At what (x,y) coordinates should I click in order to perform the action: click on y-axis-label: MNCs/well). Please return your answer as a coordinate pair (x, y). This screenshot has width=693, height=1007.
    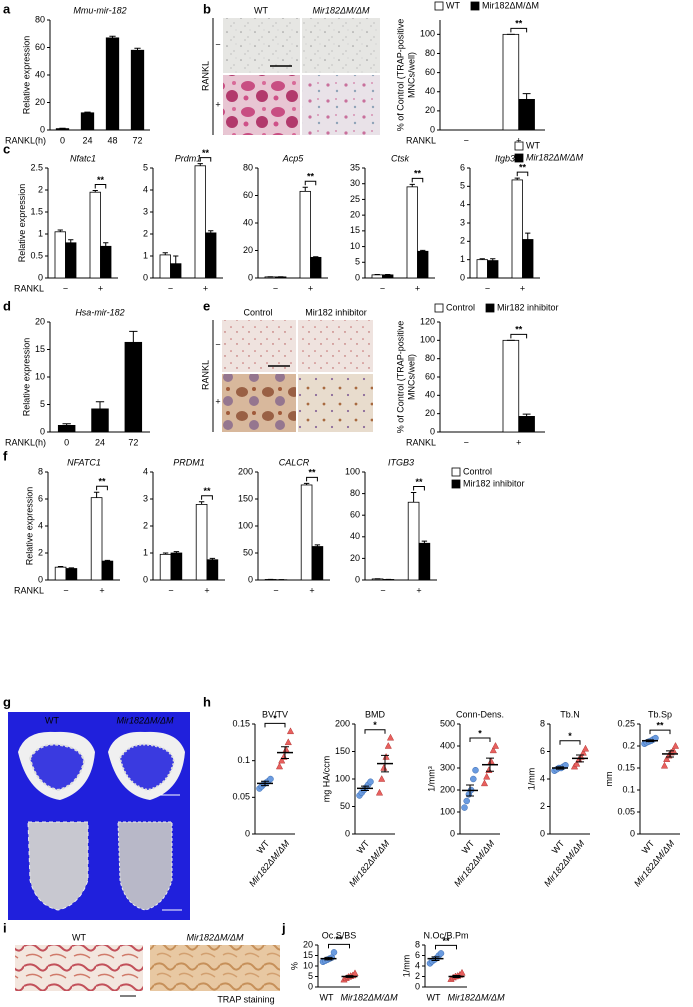
    Looking at the image, I should click on (411, 377).